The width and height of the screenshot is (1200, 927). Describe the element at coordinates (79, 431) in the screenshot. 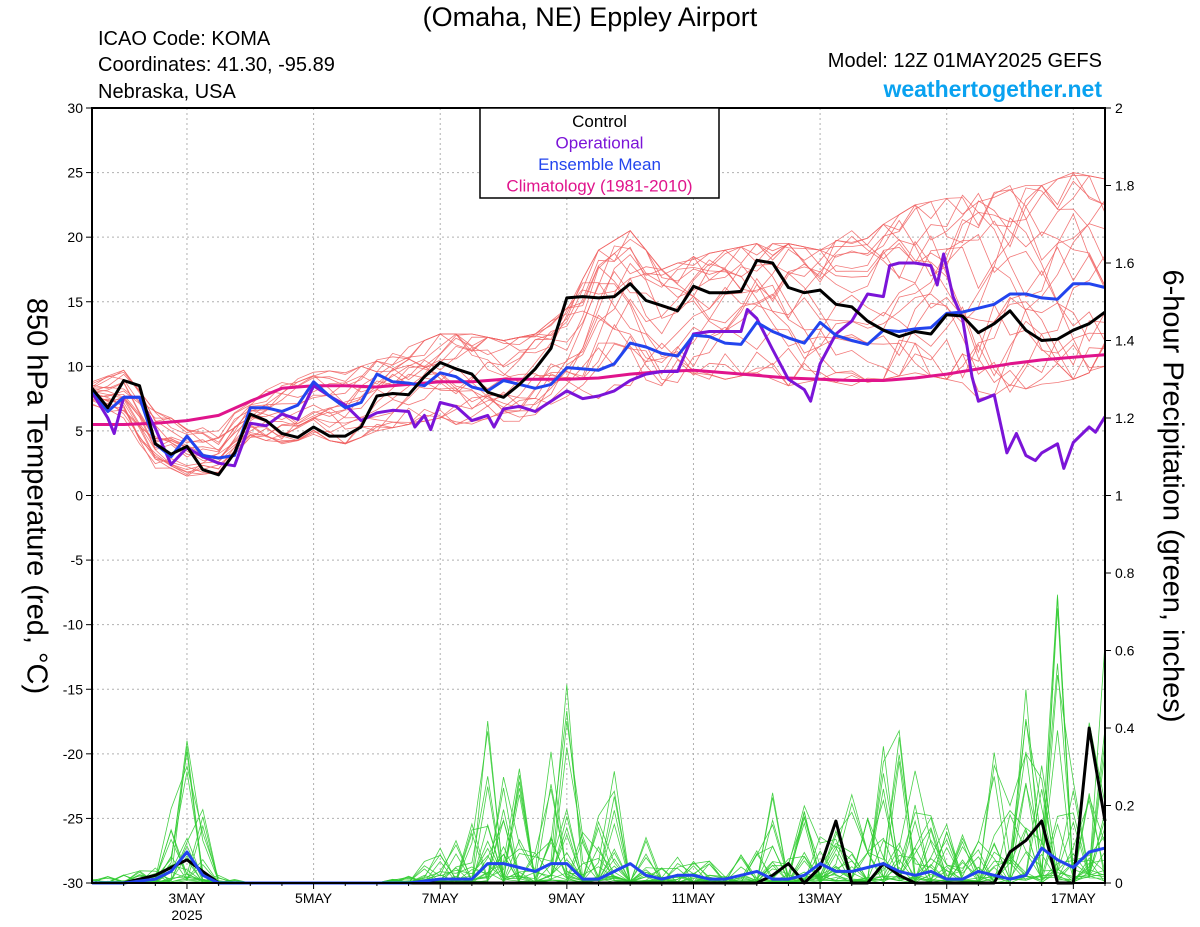

I see `y-tick-label: 5` at that location.